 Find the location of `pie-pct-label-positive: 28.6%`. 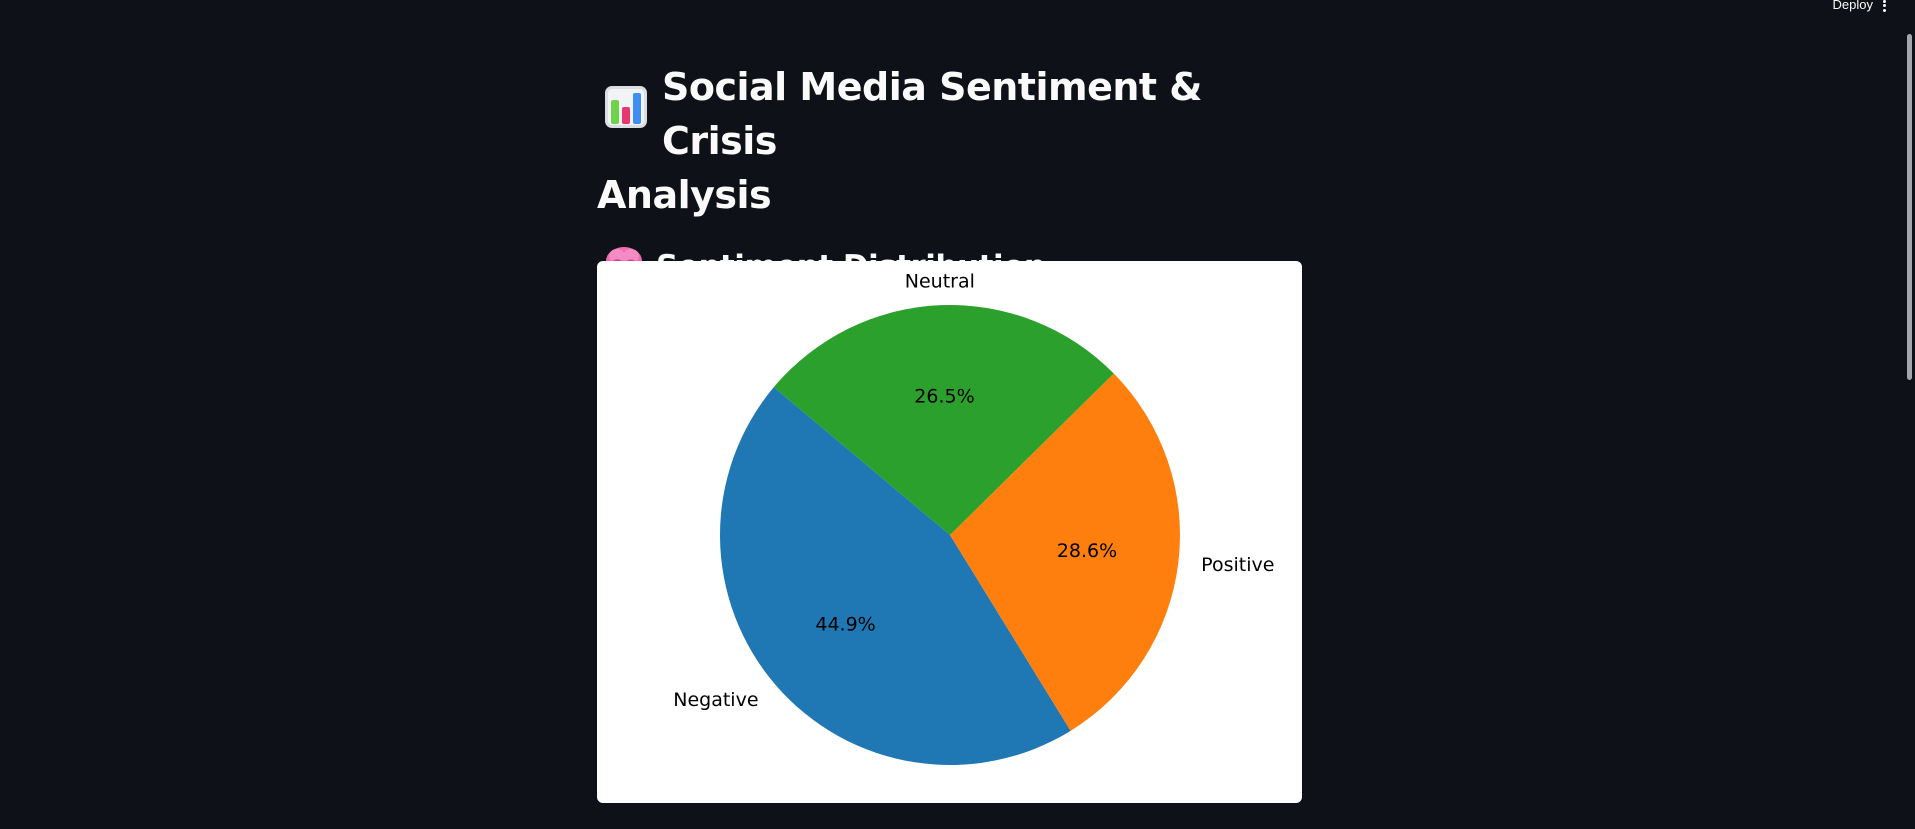

pie-pct-label-positive: 28.6% is located at coordinates (1087, 551).